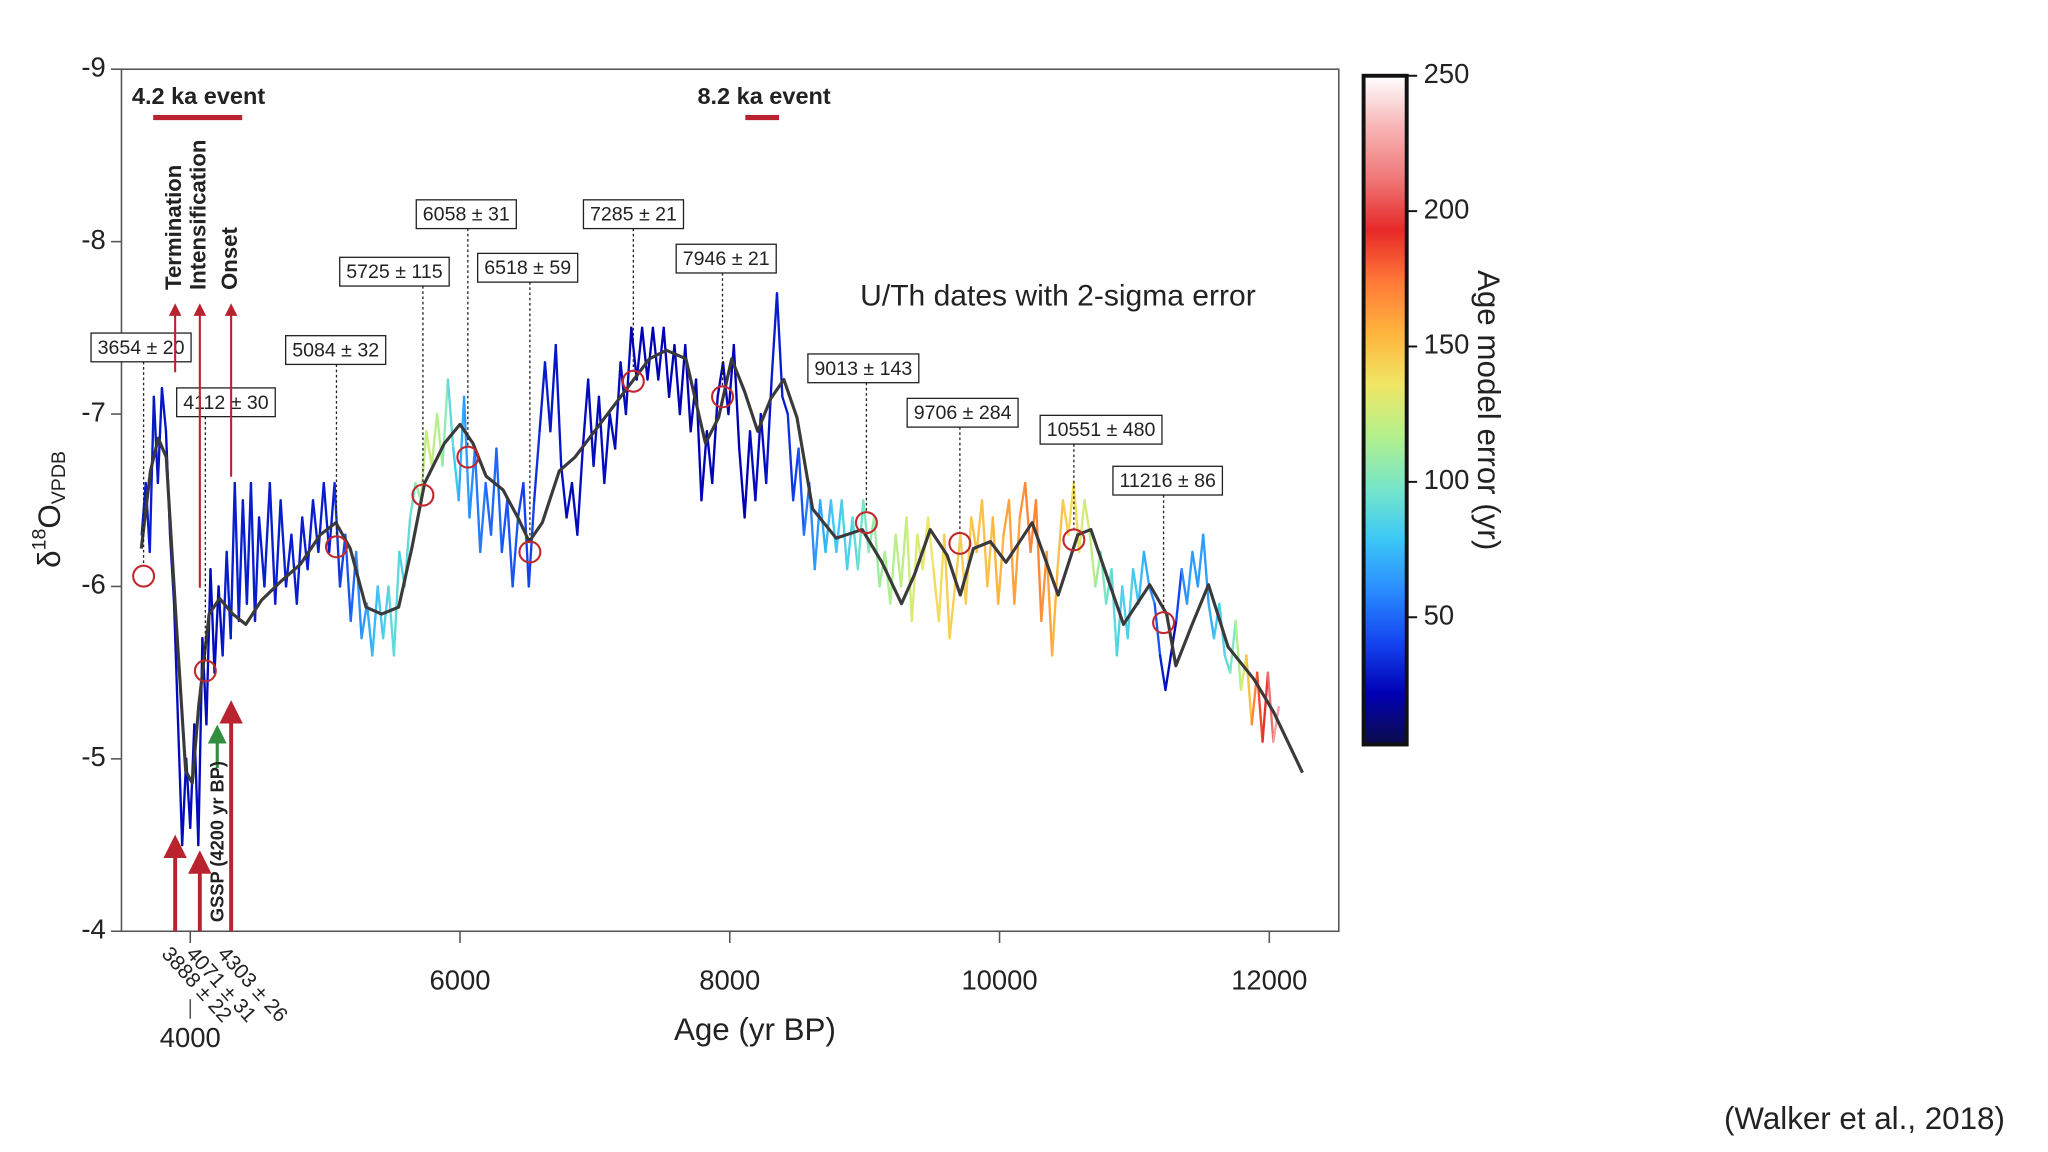  What do you see at coordinates (726, 259) in the screenshot?
I see `date-label: 7946 ± 21` at bounding box center [726, 259].